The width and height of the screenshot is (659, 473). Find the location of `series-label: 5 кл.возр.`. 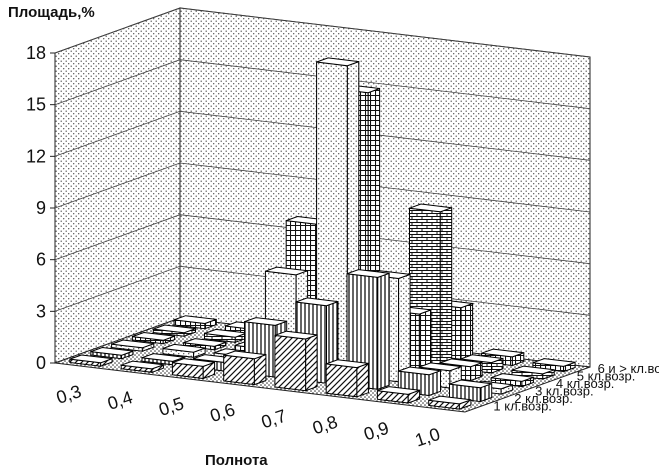

series-label: 5 кл.возр. is located at coordinates (606, 375).